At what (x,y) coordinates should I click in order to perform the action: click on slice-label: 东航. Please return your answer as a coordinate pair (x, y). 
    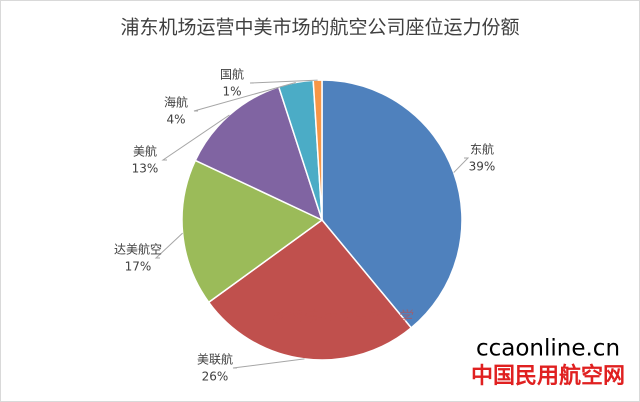
    Looking at the image, I should click on (482, 149).